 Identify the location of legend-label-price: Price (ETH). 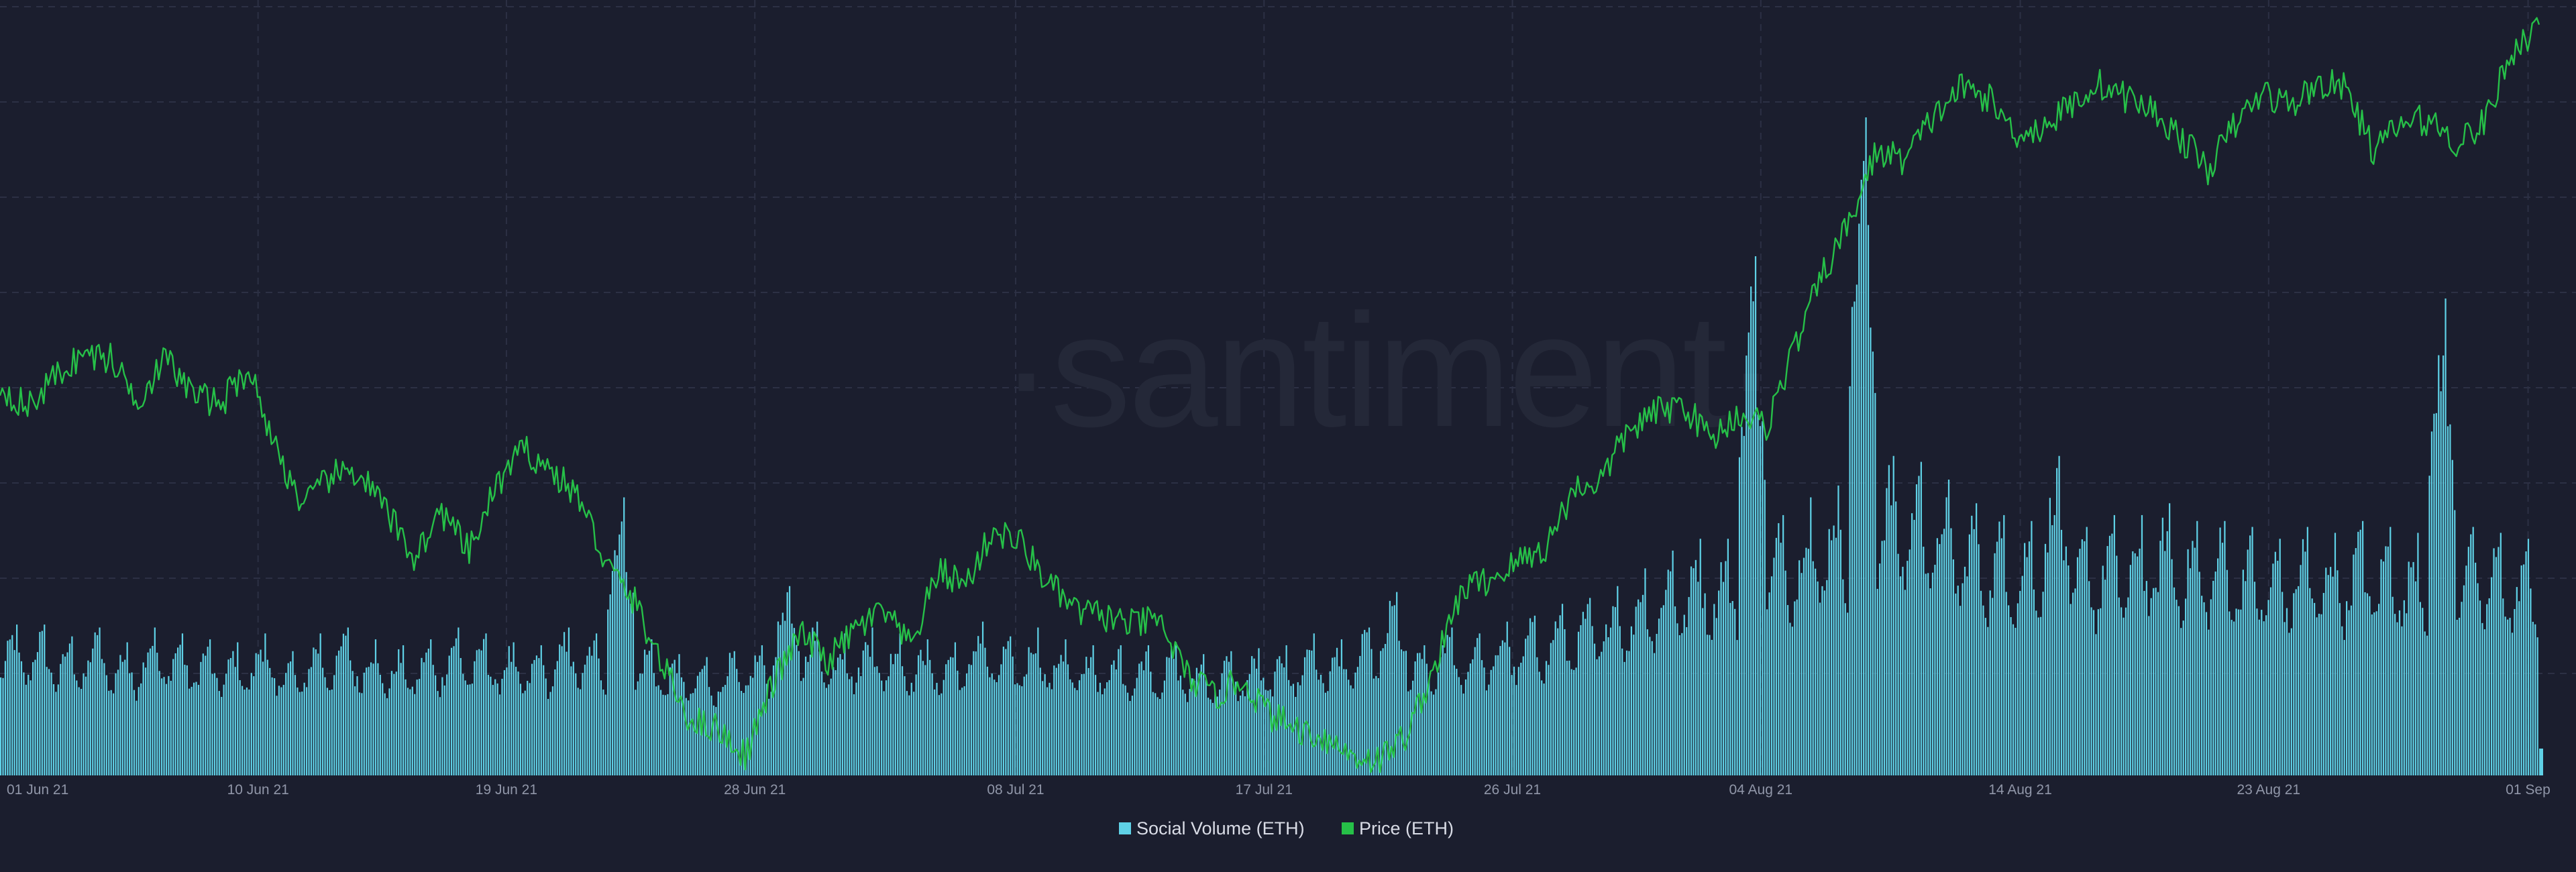
(1406, 828).